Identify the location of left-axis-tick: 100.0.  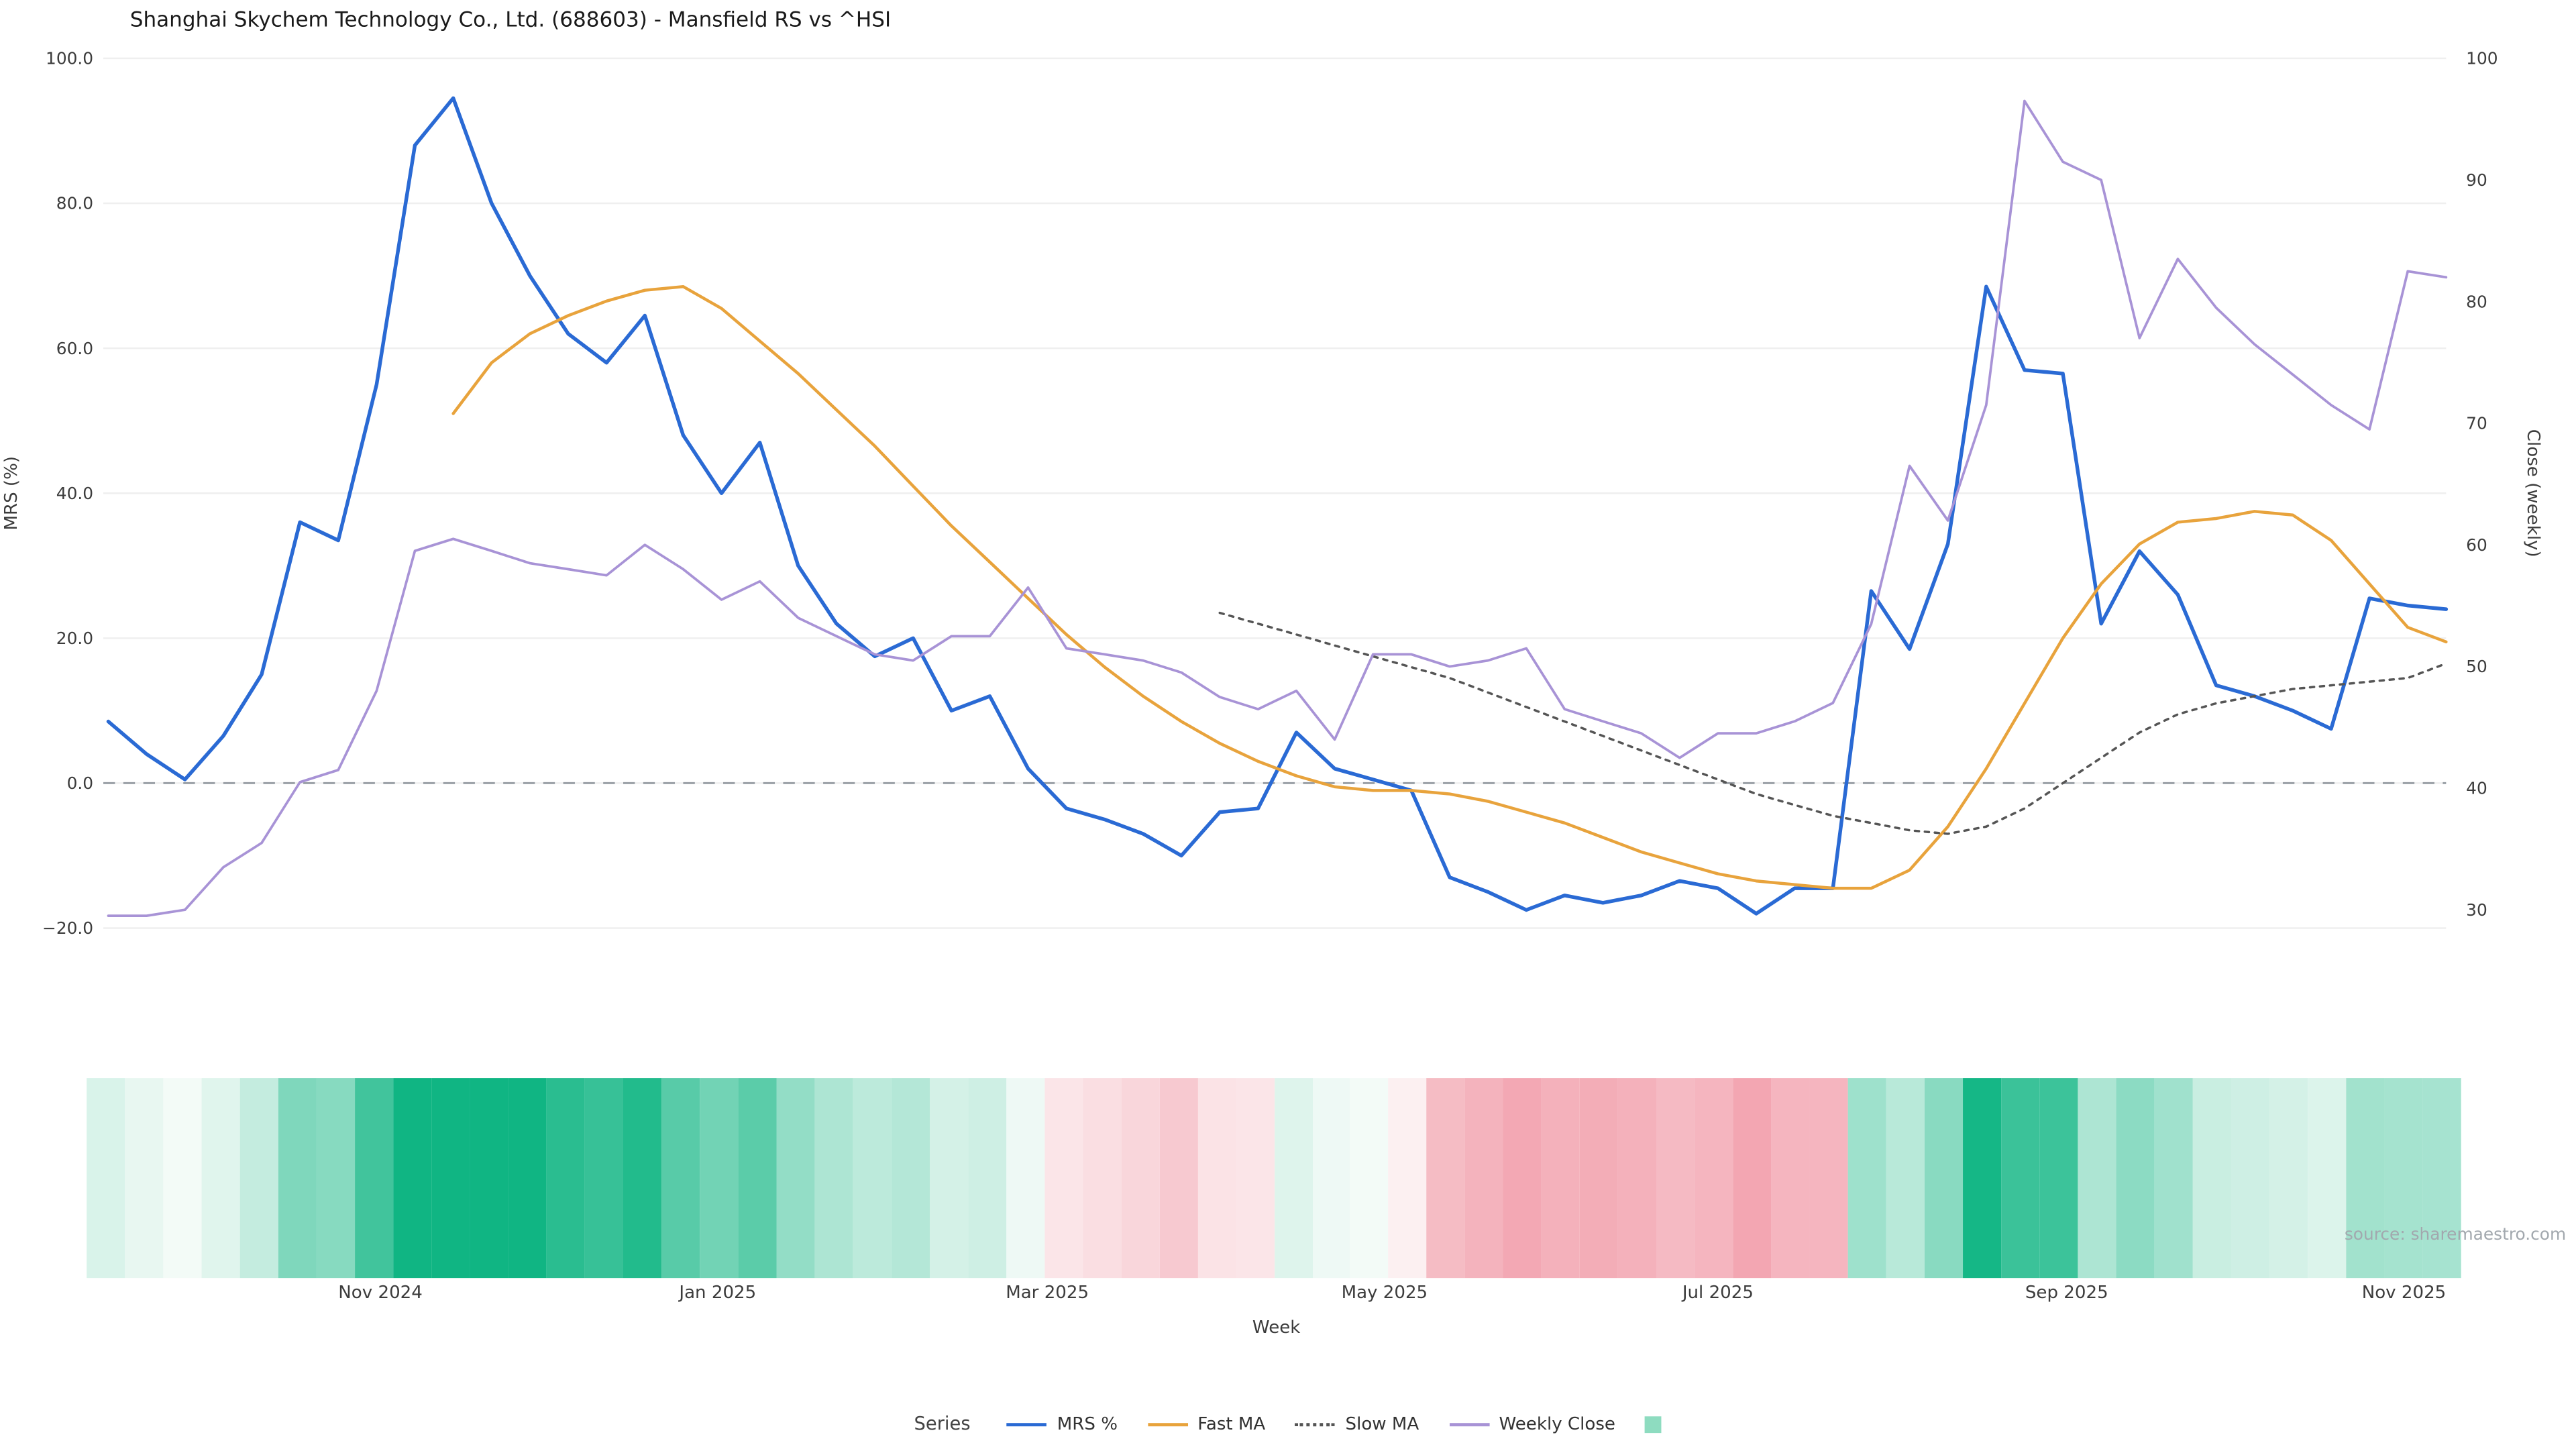
(69, 58).